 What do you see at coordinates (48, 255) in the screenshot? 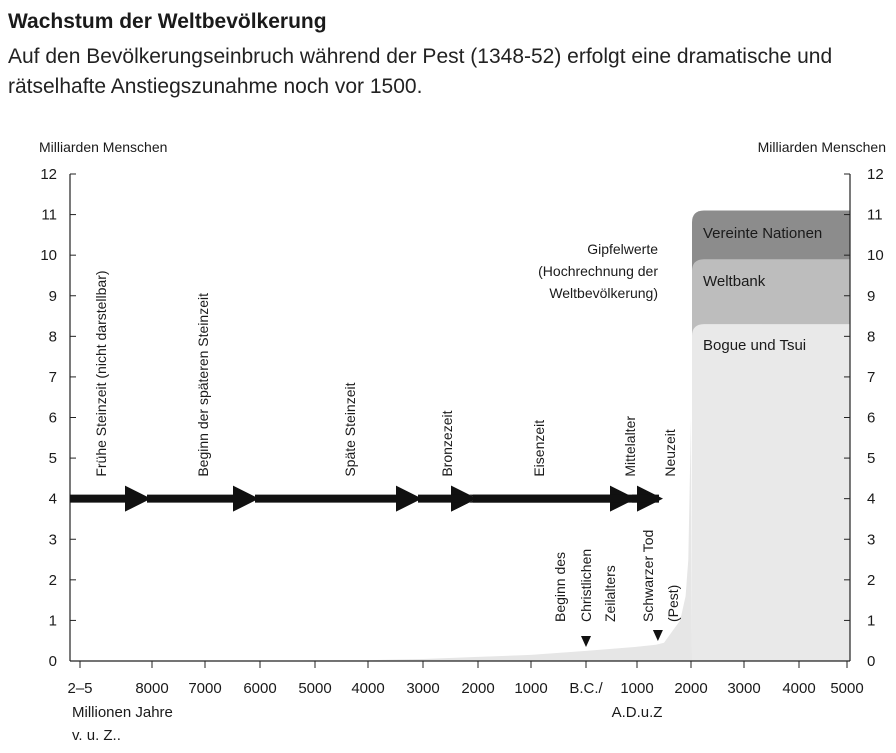
I see `y-tick-label-left: 10` at bounding box center [48, 255].